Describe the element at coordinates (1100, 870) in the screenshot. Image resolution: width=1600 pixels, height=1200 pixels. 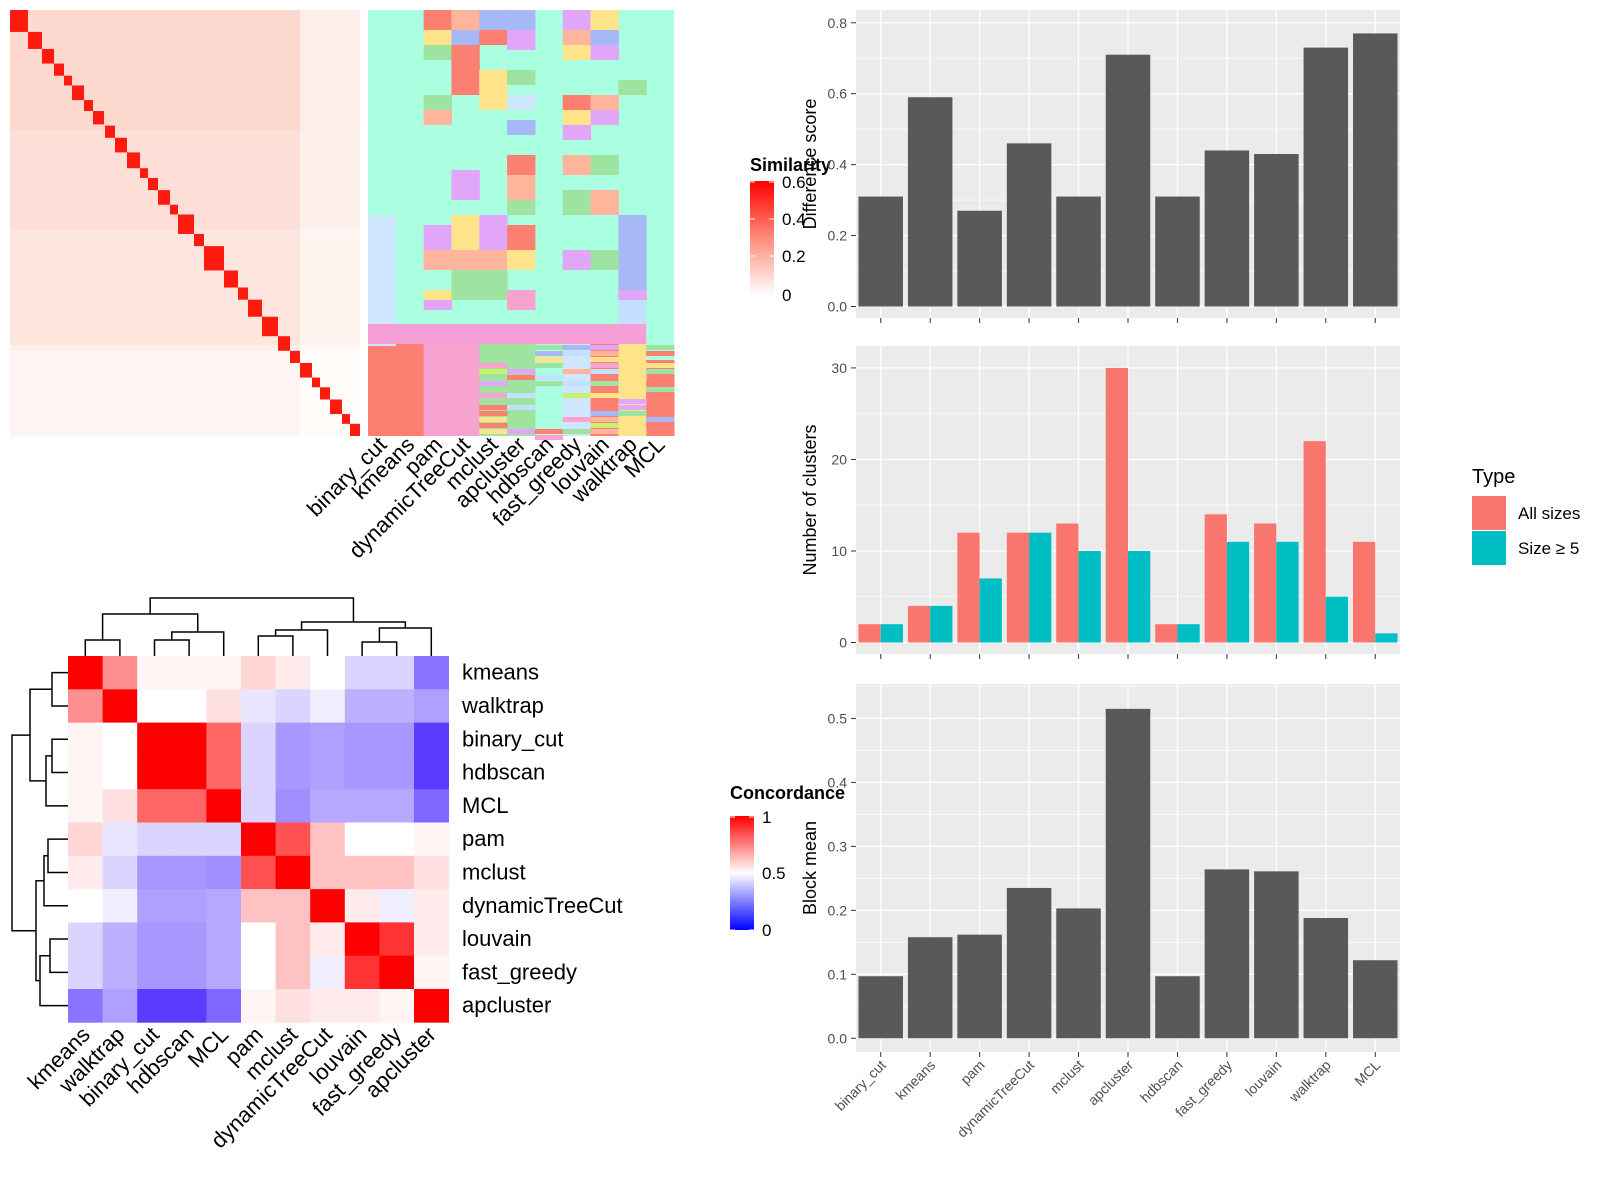
I see `block-mean-chart: 0.0 0.1 0.2 0.3 0.4 0.5 Block mean` at that location.